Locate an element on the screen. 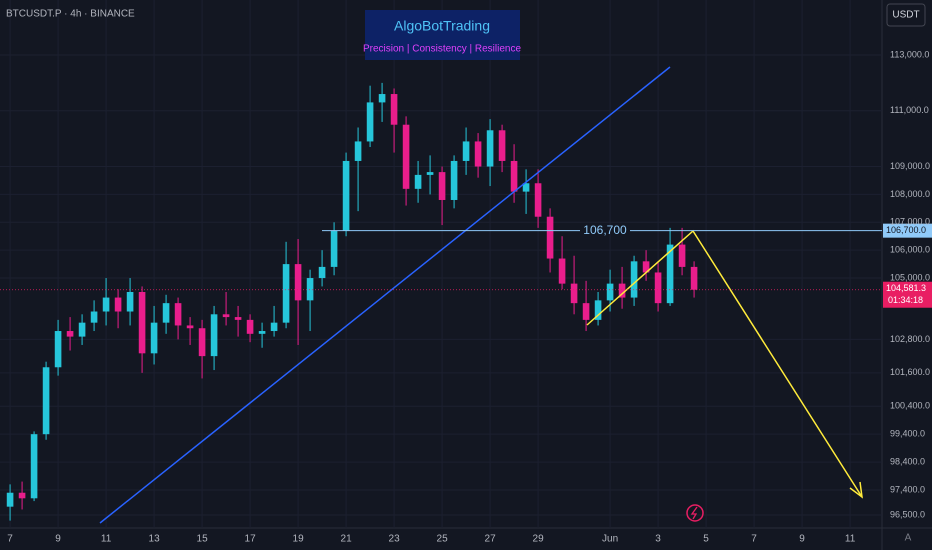 This screenshot has width=932, height=550. x-tick-label: 23 is located at coordinates (395, 539).